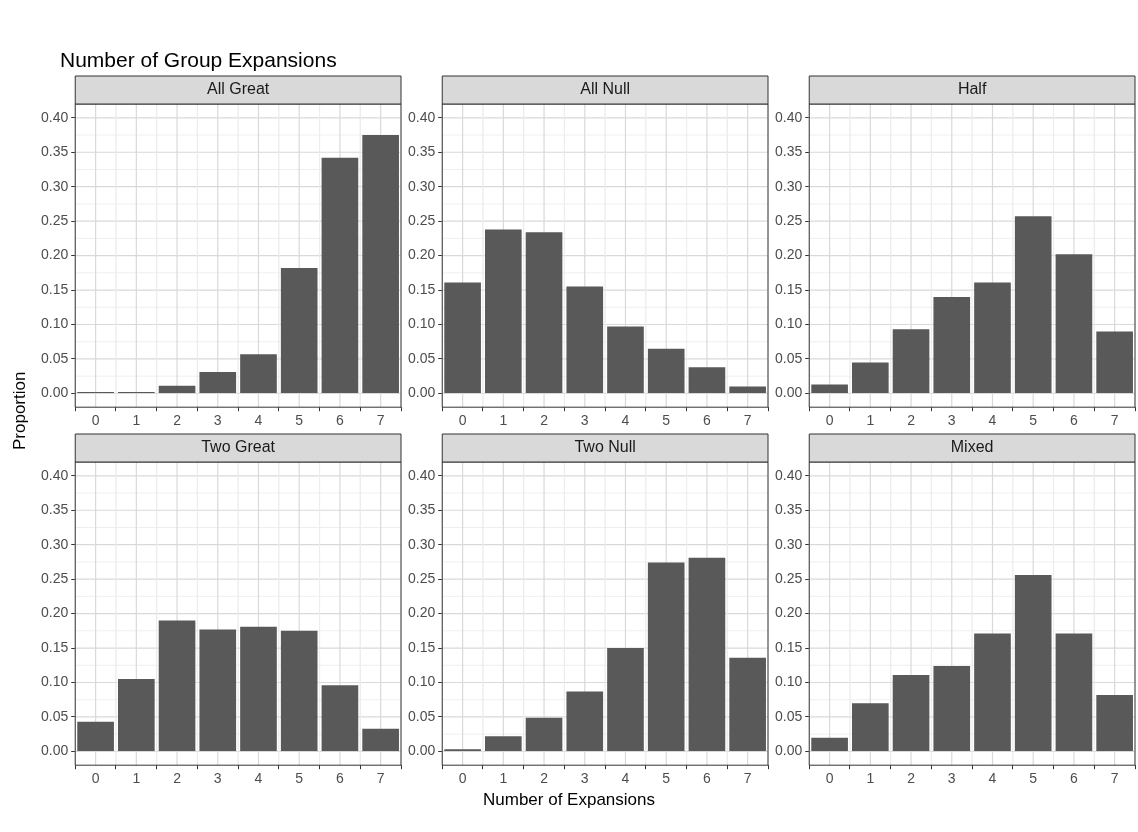  Describe the element at coordinates (20, 410) in the screenshot. I see `y-axis-title: Proportion` at that location.